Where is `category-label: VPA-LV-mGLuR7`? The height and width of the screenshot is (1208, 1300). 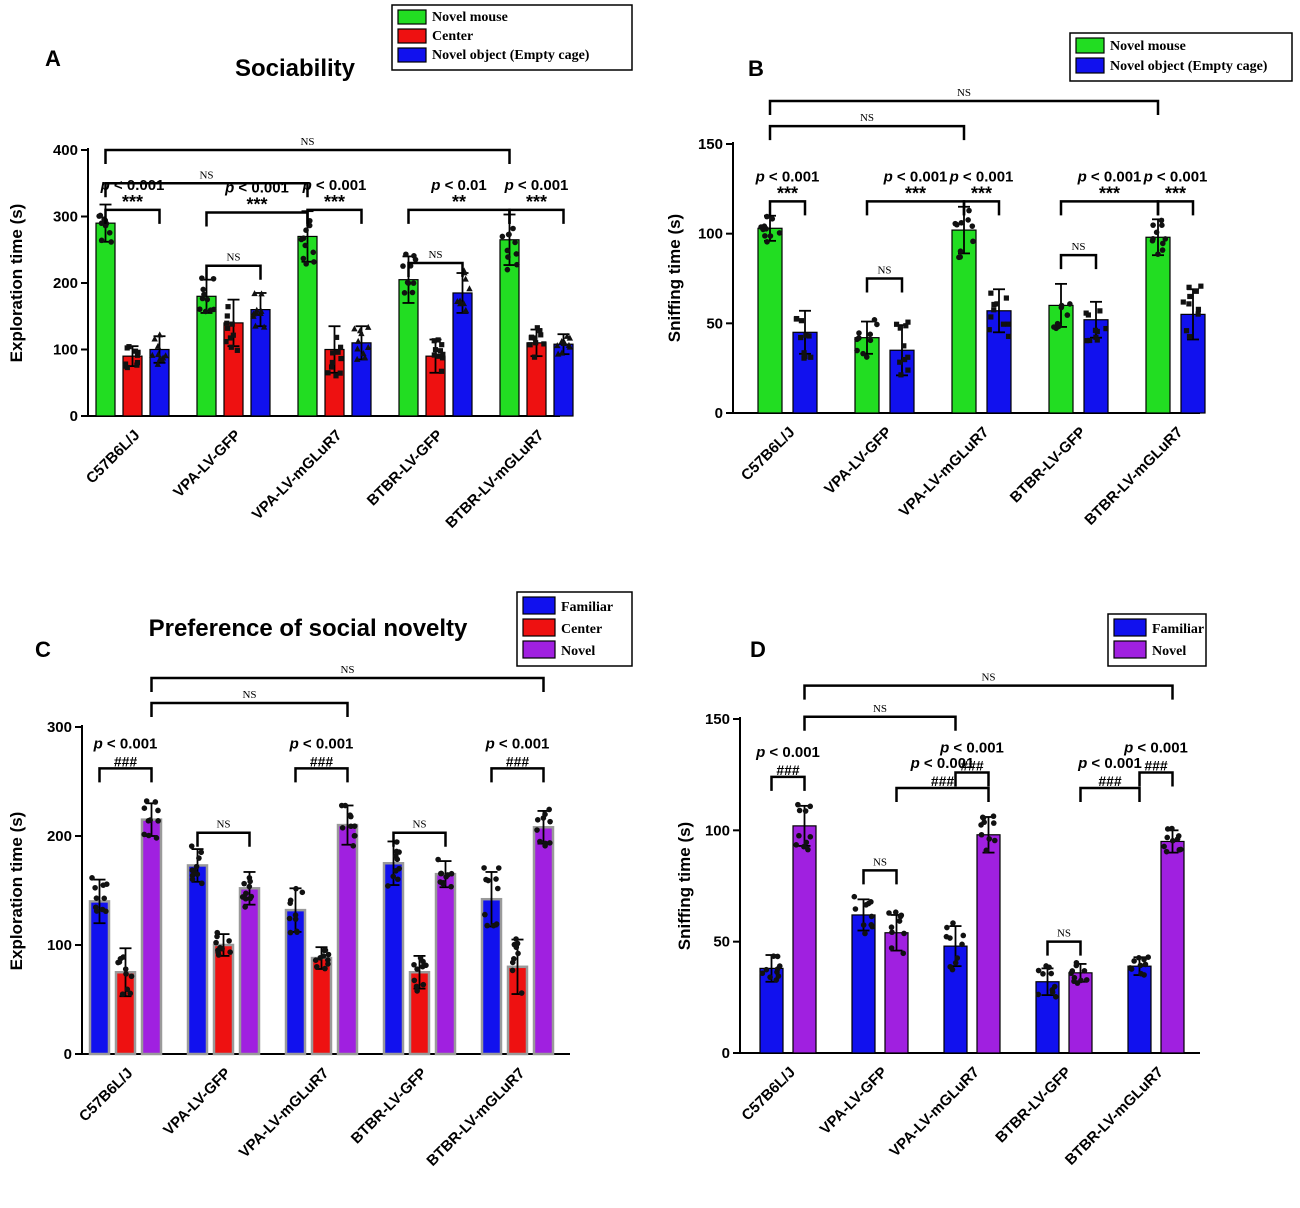 category-label: VPA-LV-mGLuR7 is located at coordinates (297, 475).